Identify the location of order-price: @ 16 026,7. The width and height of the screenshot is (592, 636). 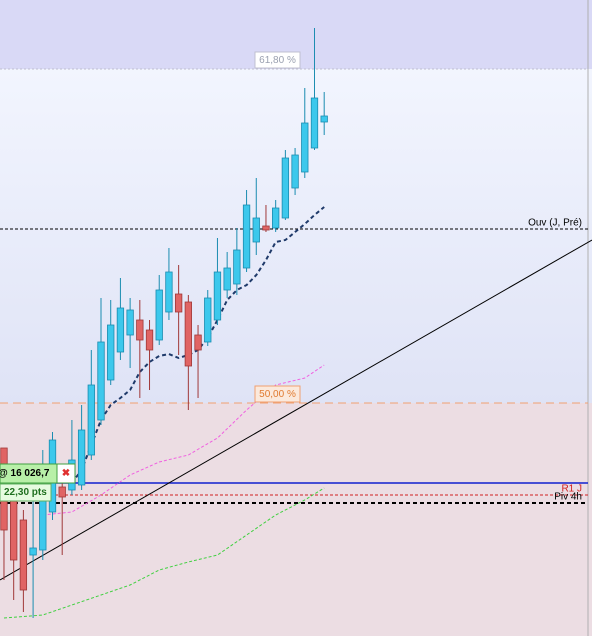
(25, 473).